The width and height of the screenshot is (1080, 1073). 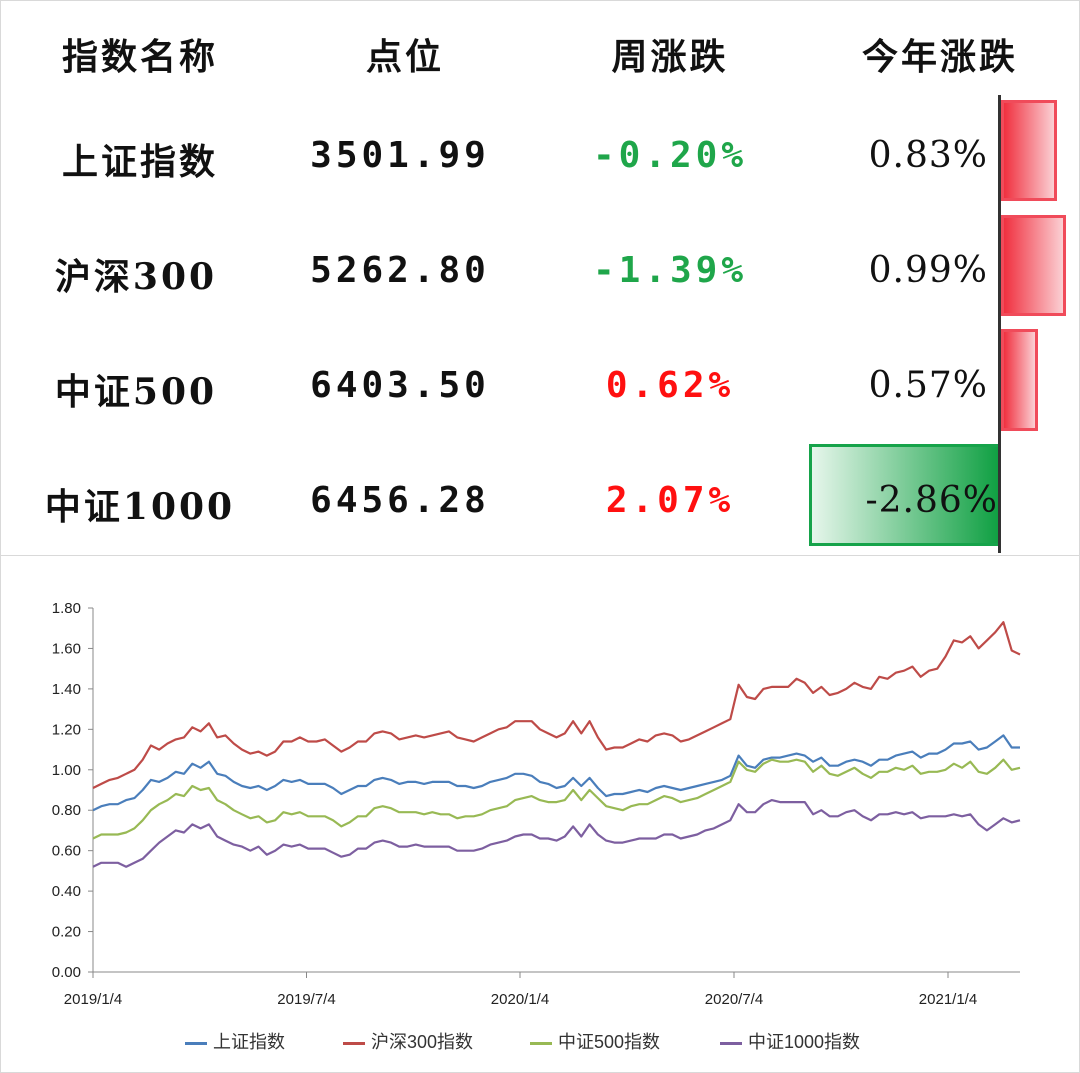 I want to click on row-name: 上证指数, so click(x=139, y=162).